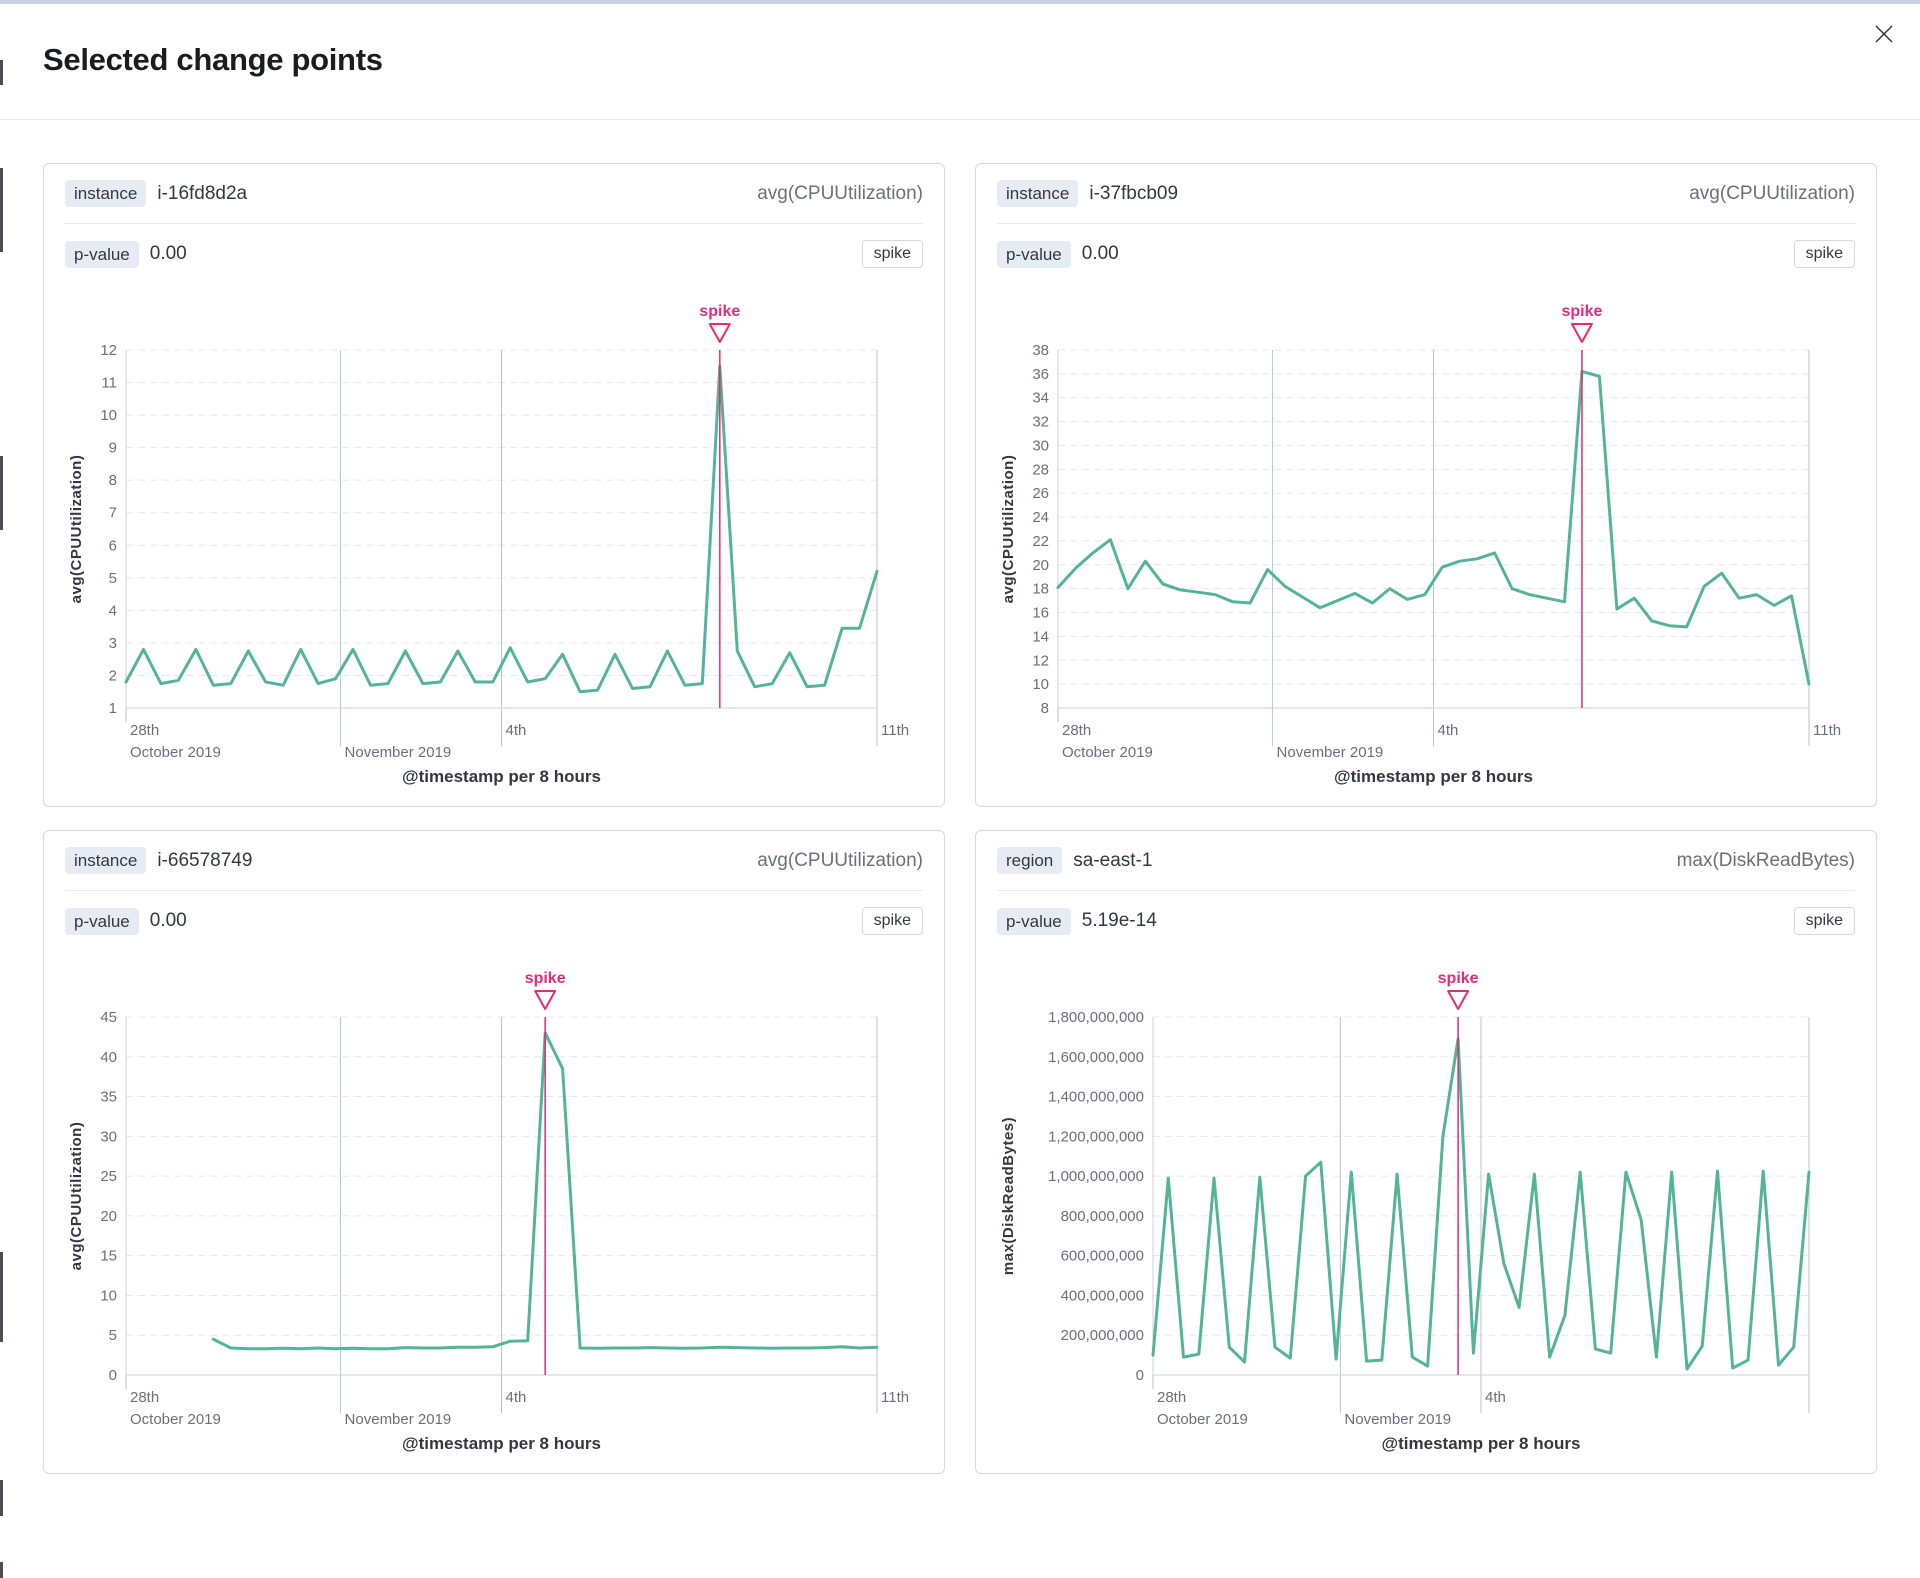 Image resolution: width=1920 pixels, height=1578 pixels. Describe the element at coordinates (1040, 636) in the screenshot. I see `svg-text: 14` at that location.